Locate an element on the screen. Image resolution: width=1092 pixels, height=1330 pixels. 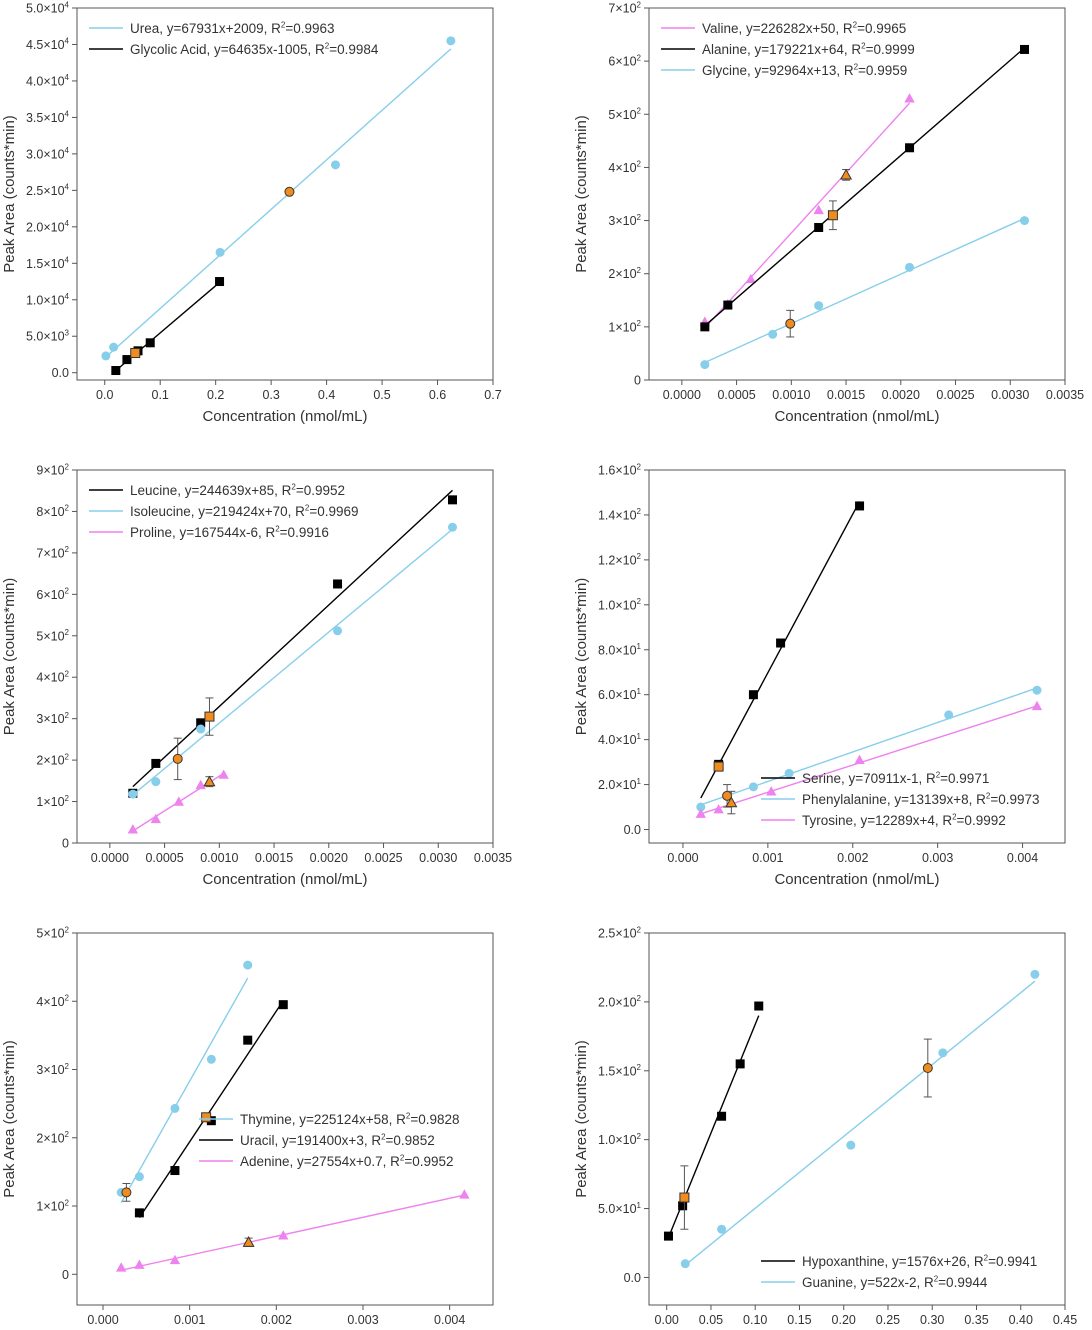
x-tick-label: 0.0005 is located at coordinates (164, 858).